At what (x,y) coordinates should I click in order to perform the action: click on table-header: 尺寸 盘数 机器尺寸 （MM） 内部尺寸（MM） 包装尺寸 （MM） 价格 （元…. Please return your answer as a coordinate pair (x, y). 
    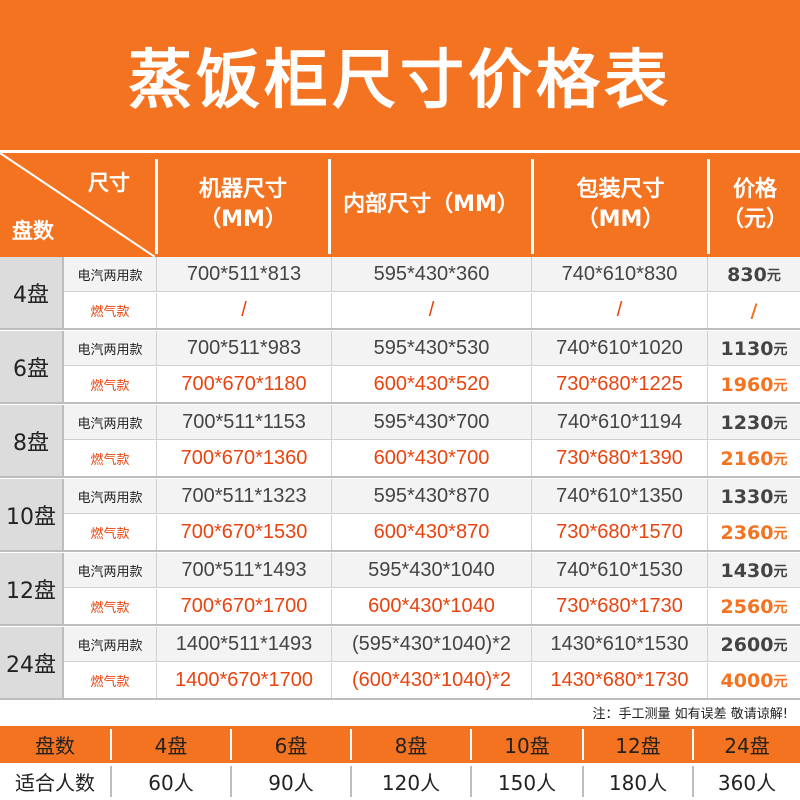
    Looking at the image, I should click on (400, 203).